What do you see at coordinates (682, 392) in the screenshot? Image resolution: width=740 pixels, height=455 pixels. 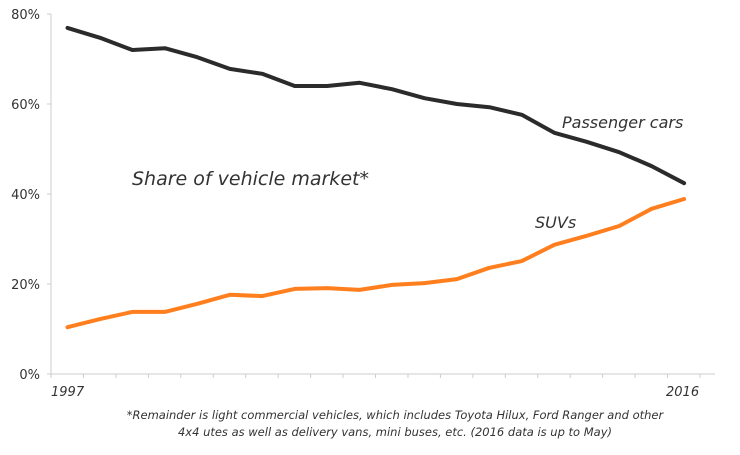 I see `x-tick-label: 2016` at bounding box center [682, 392].